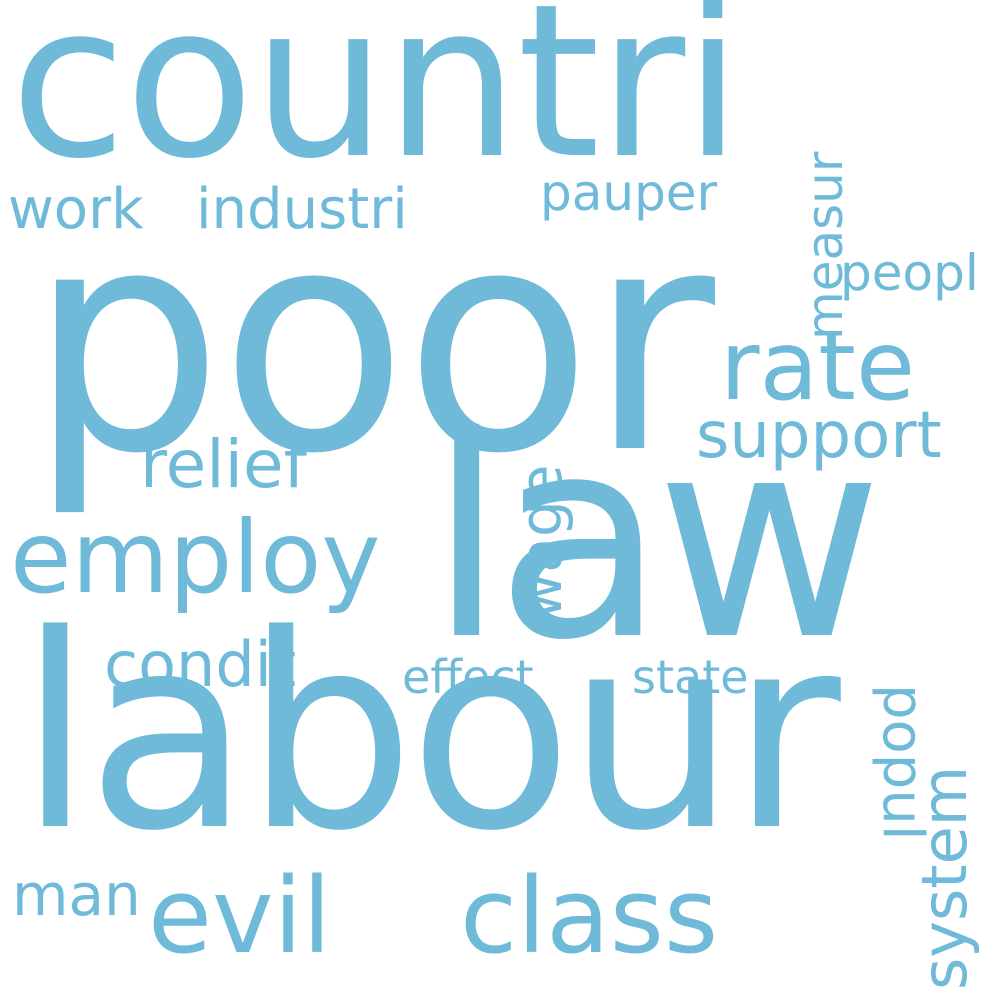  What do you see at coordinates (76, 895) in the screenshot?
I see `word-man: man` at bounding box center [76, 895].